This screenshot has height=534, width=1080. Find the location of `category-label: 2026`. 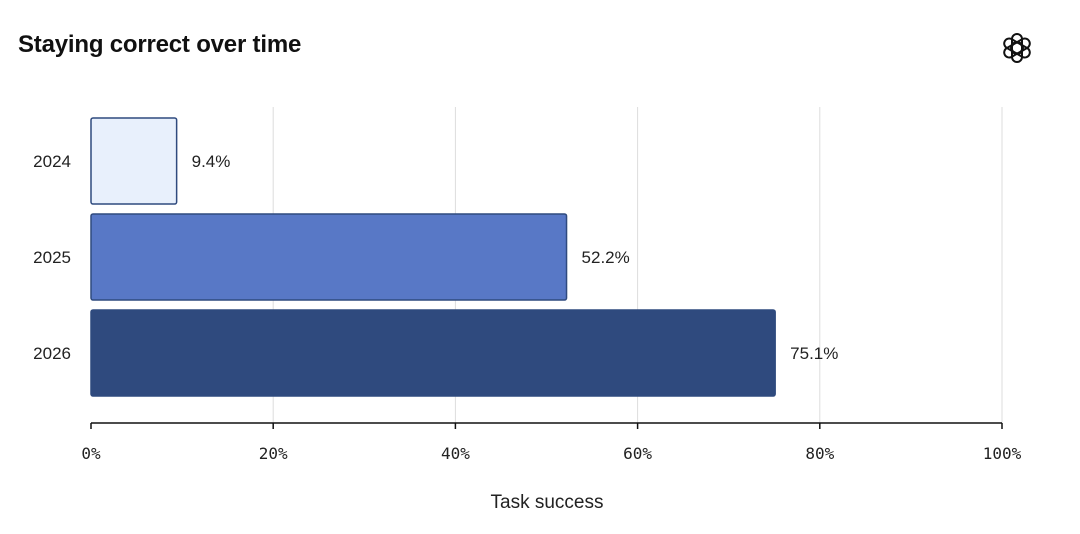

category-label: 2026 is located at coordinates (52, 353).